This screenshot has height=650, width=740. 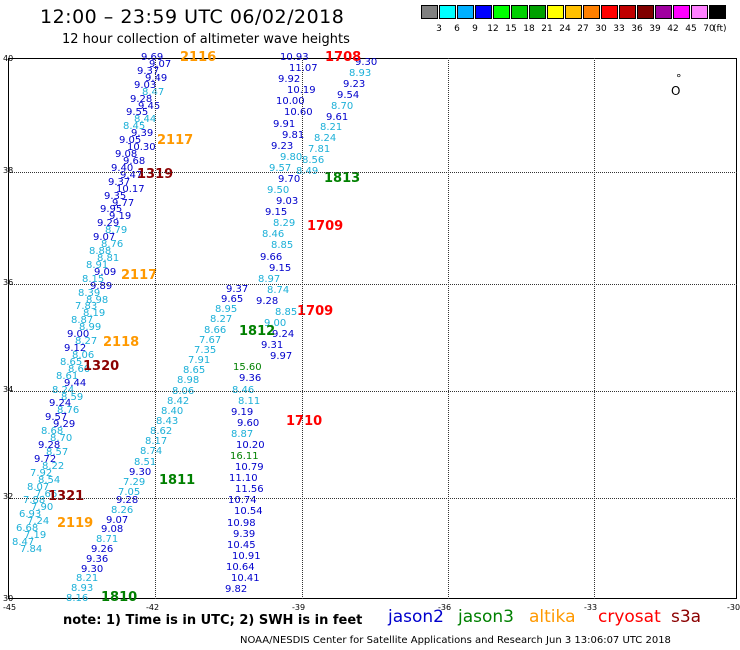 What do you see at coordinates (583, 29) in the screenshot?
I see `color-scale-label: 27` at bounding box center [583, 29].